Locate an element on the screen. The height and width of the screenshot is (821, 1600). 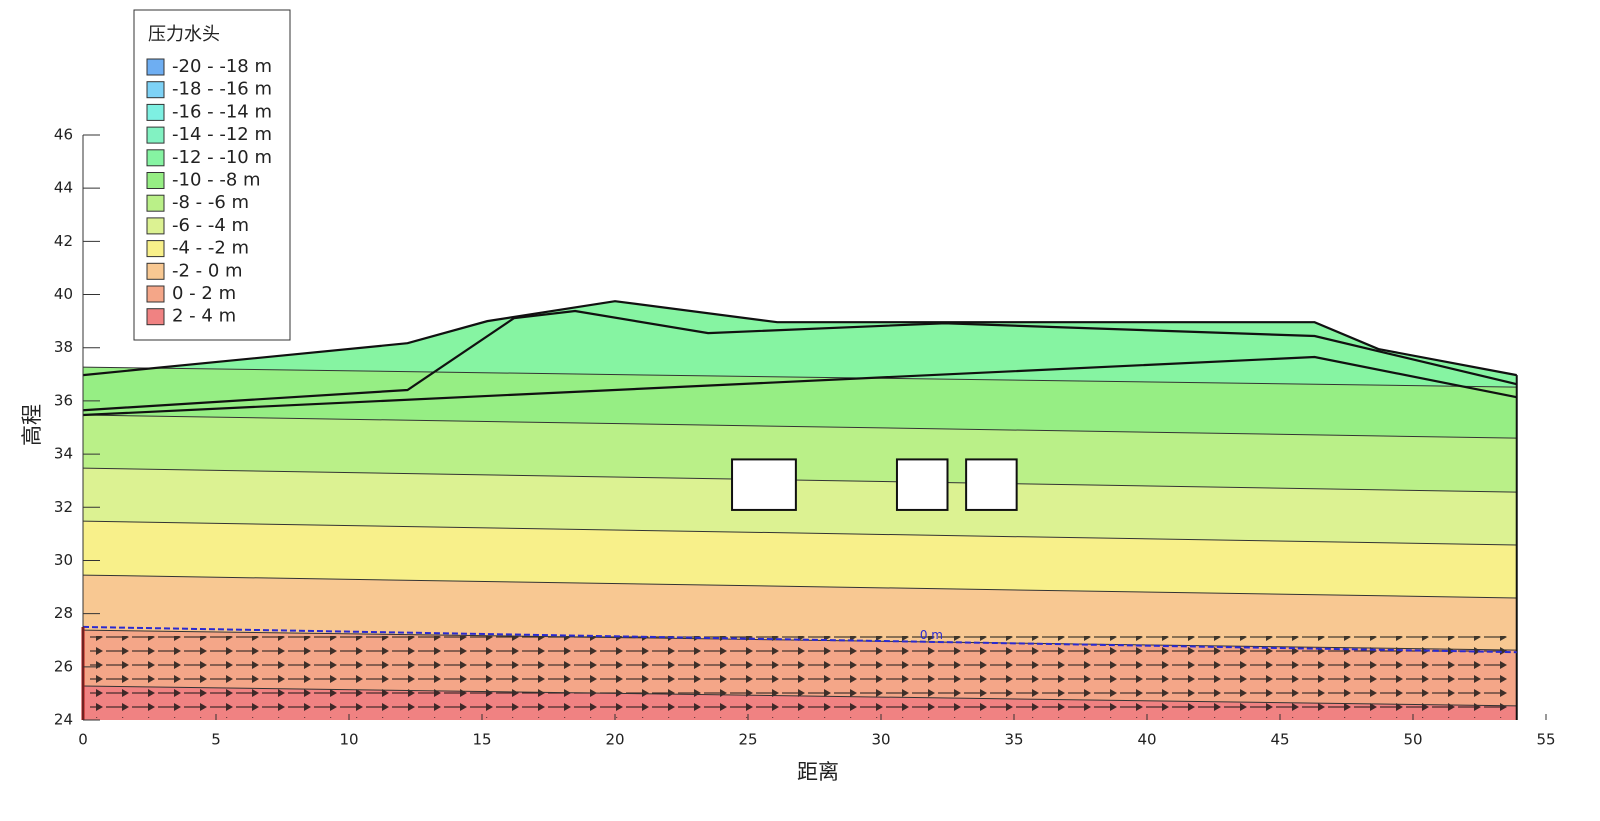
legend-label: -6 - -4 m is located at coordinates (210, 225).